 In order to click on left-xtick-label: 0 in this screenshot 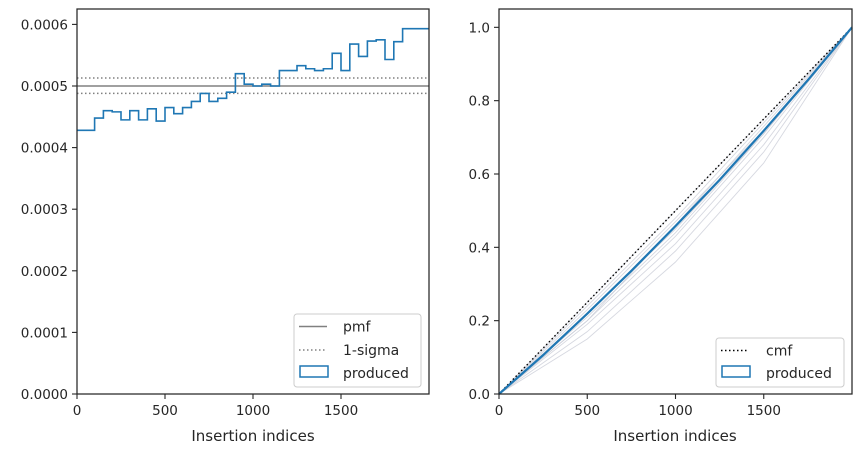, I will do `click(77, 411)`.